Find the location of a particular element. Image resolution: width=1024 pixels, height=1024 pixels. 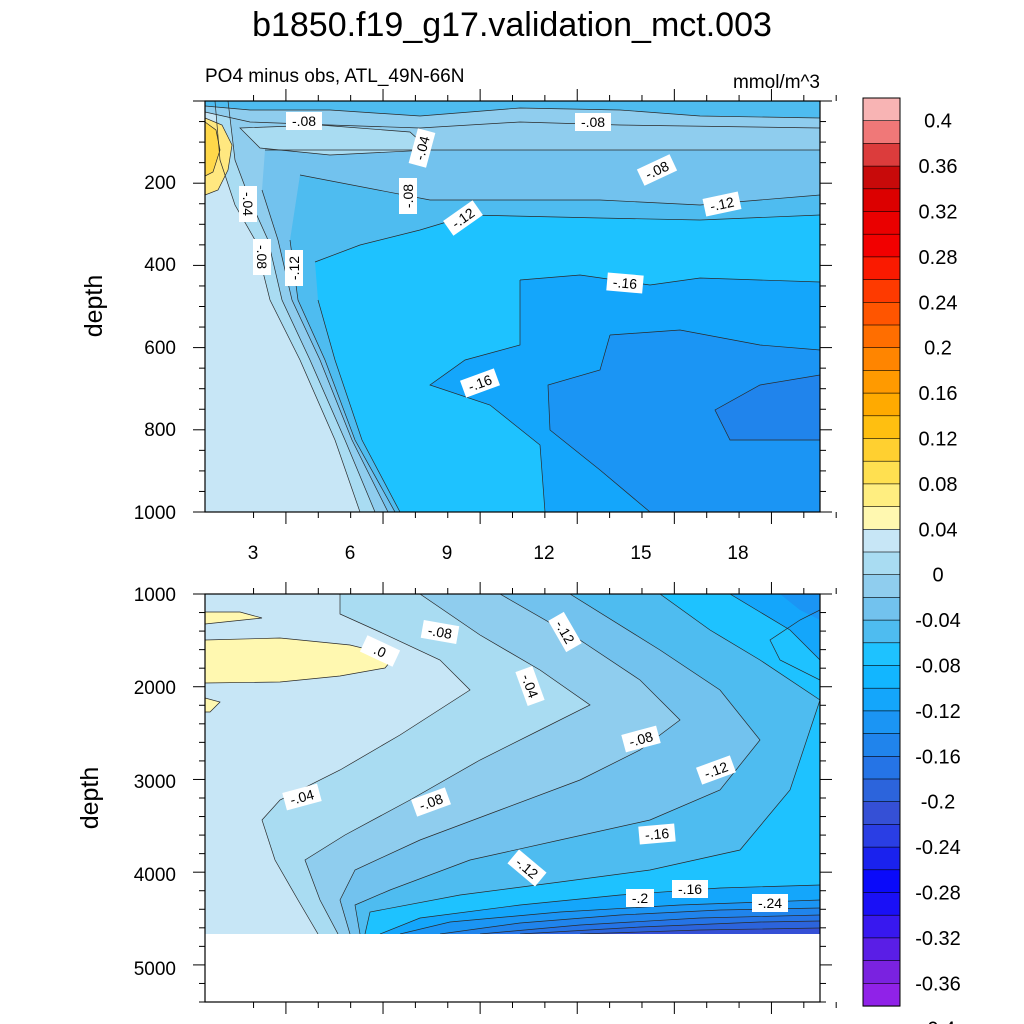

upper-ytick: 600 is located at coordinates (160, 348).